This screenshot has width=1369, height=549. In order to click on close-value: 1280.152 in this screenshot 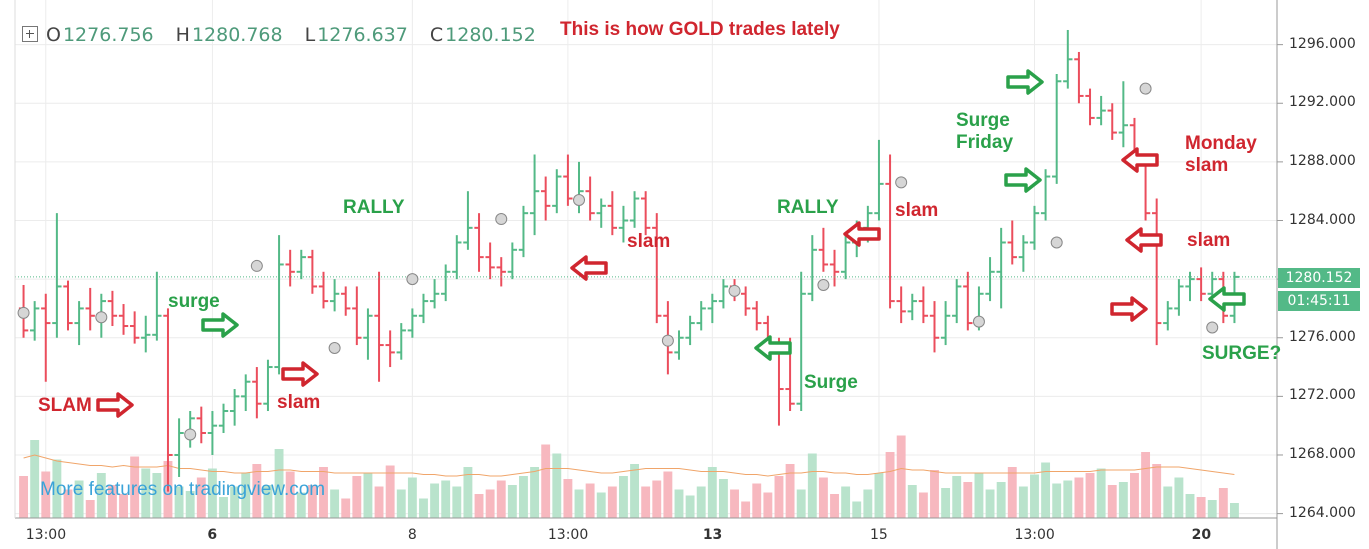, I will do `click(490, 35)`.